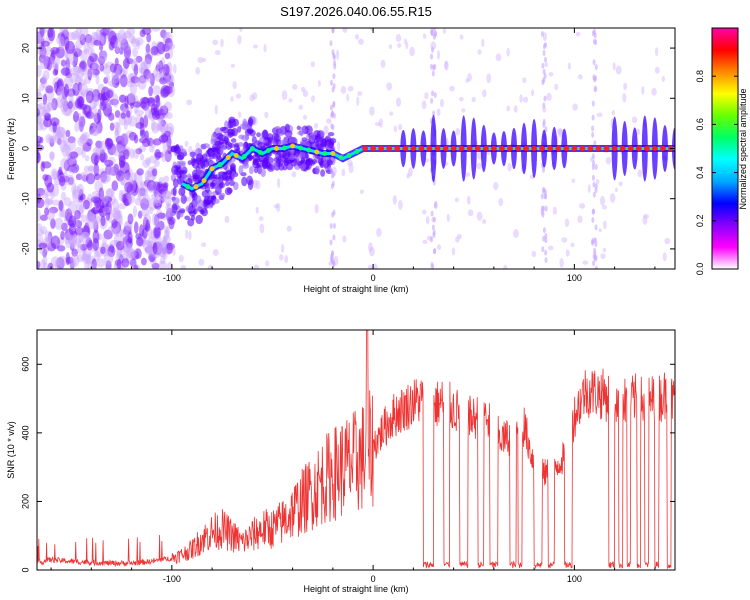 This screenshot has width=750, height=600. I want to click on colorbar-ticks: 0.0 0.2 0.4 0.6 0.8, so click(716, 172).